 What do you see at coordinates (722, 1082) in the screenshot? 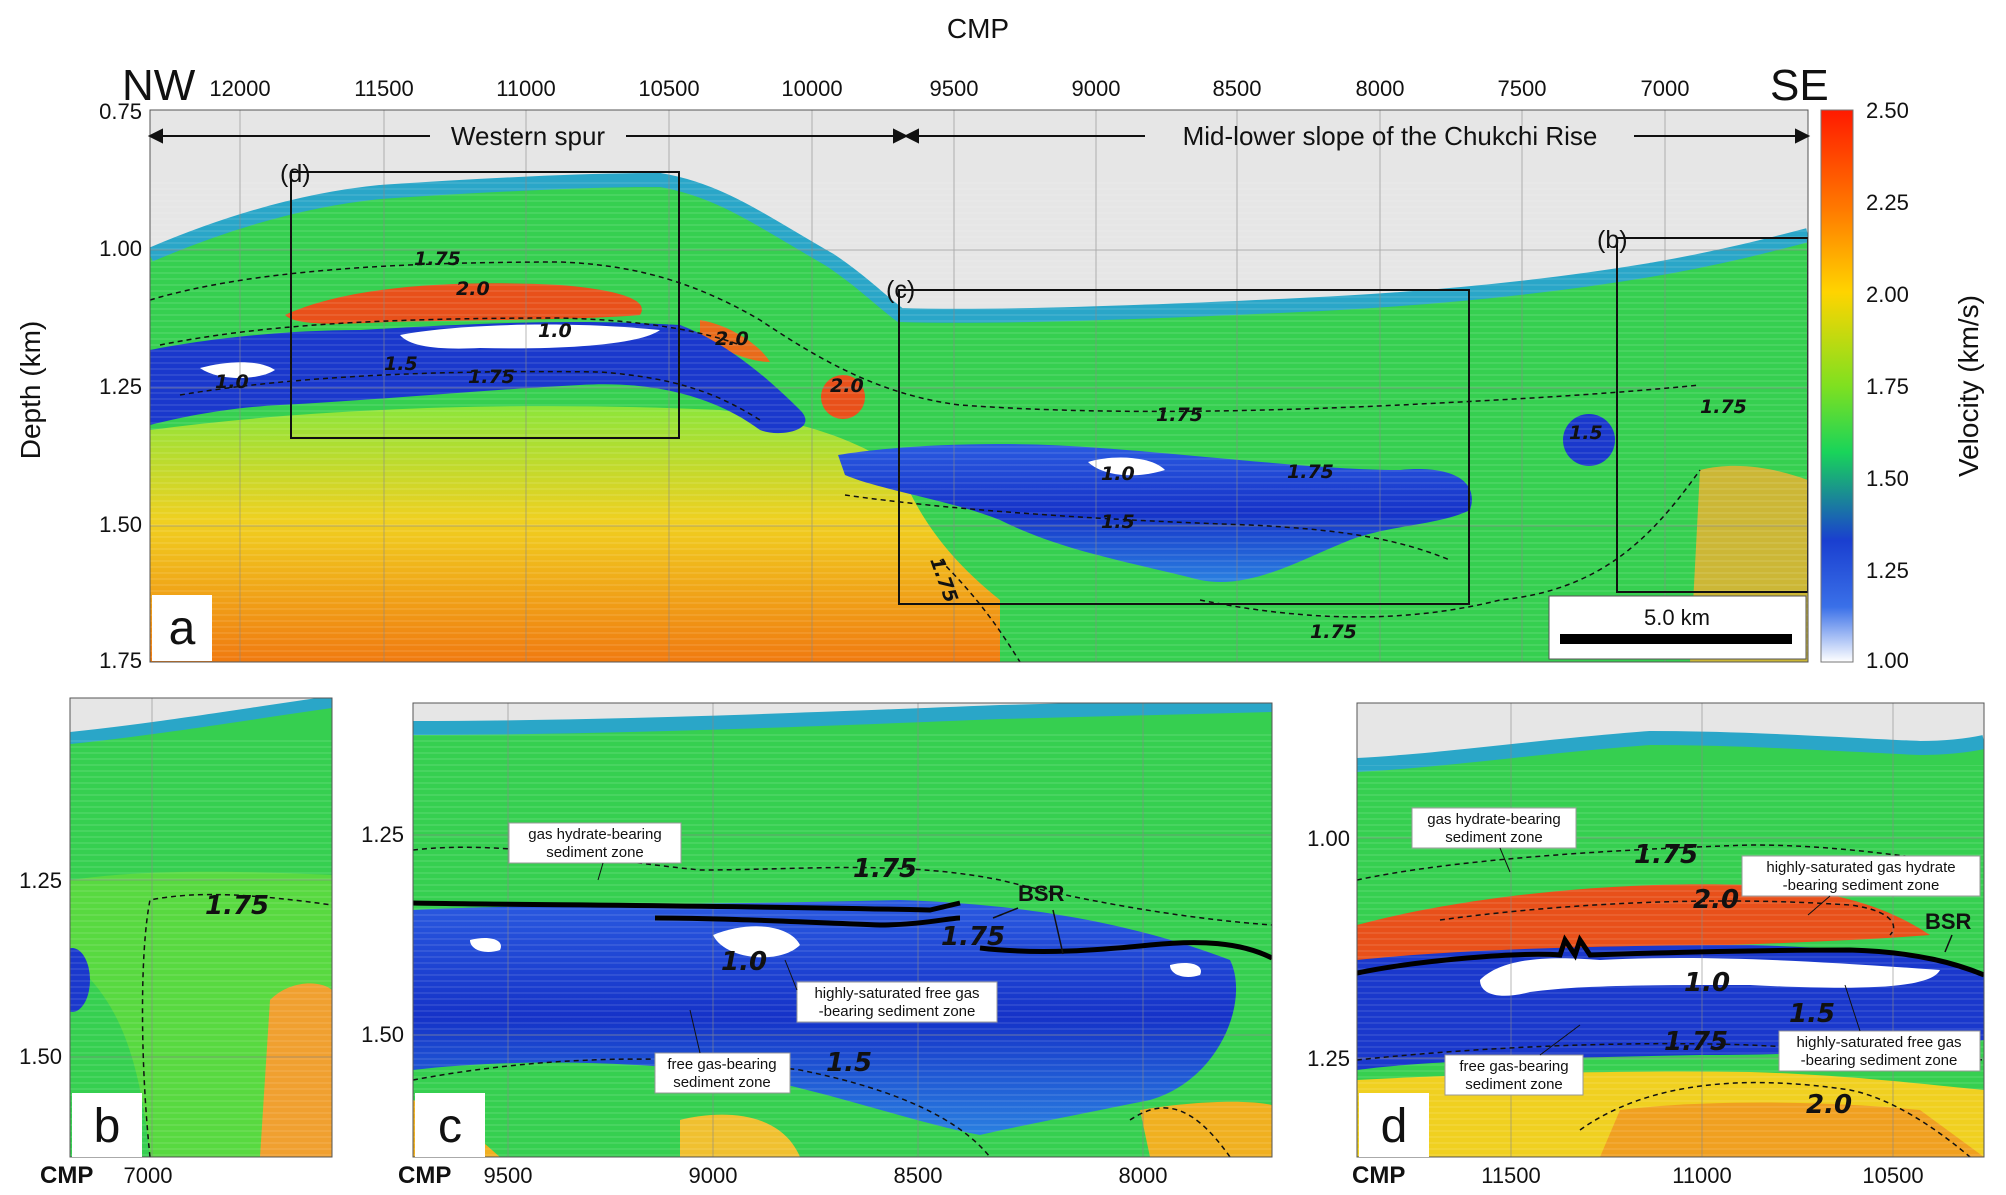
I see `anno-line: sediment zone` at bounding box center [722, 1082].